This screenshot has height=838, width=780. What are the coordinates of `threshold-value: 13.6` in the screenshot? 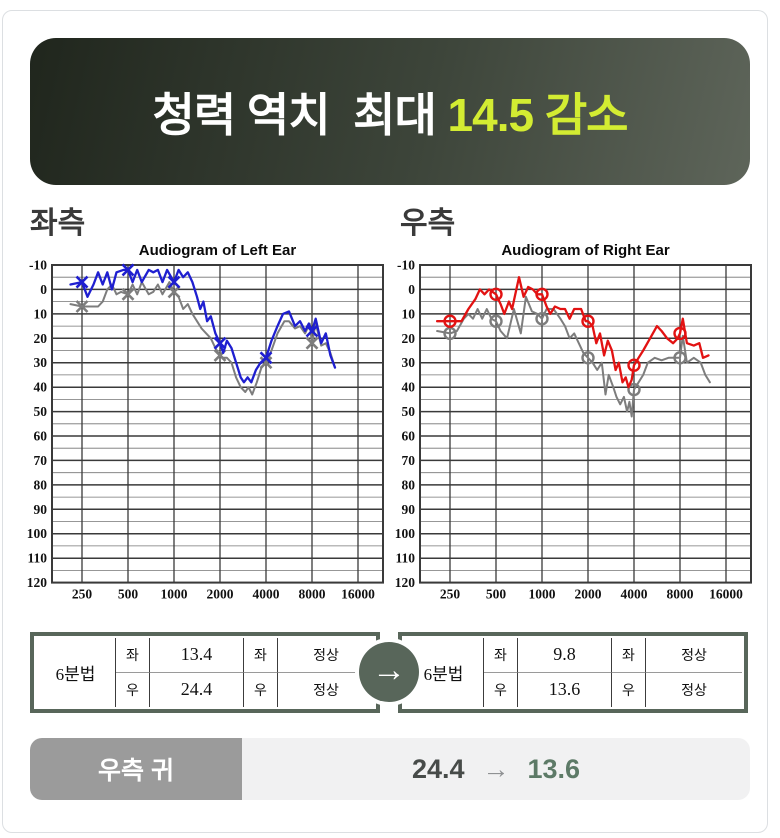 It's located at (565, 689).